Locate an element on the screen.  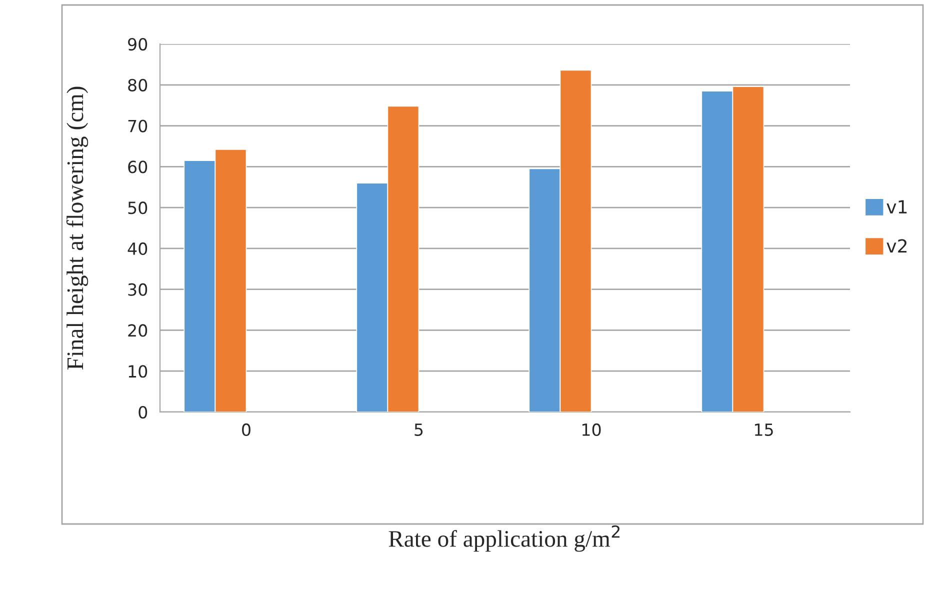
y-tick-label: 80 is located at coordinates (138, 85).